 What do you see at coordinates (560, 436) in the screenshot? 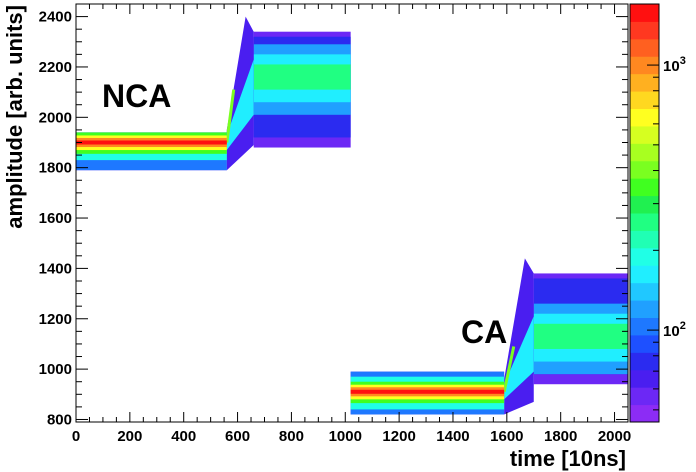
I see `x-tick-label: 1800` at bounding box center [560, 436].